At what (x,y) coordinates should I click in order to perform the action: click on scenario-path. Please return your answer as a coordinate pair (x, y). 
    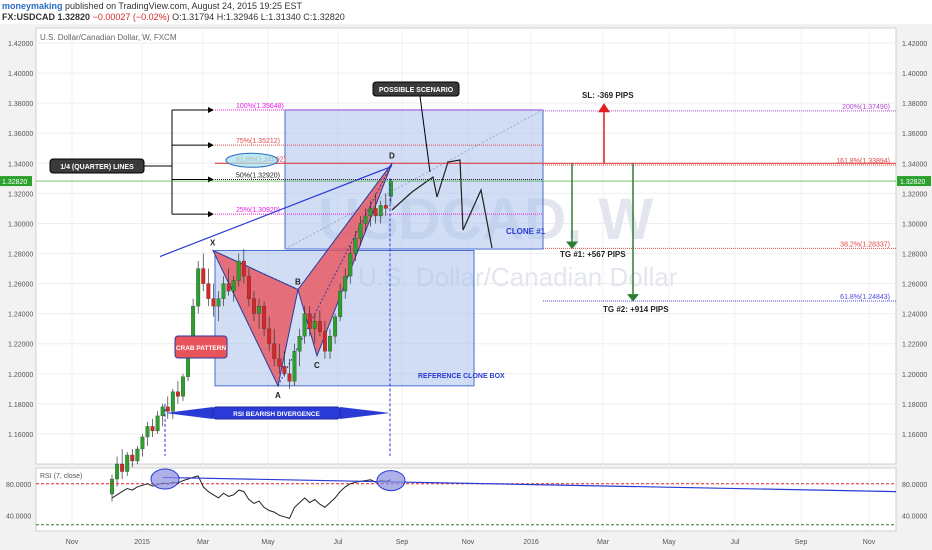
    Looking at the image, I should click on (442, 204).